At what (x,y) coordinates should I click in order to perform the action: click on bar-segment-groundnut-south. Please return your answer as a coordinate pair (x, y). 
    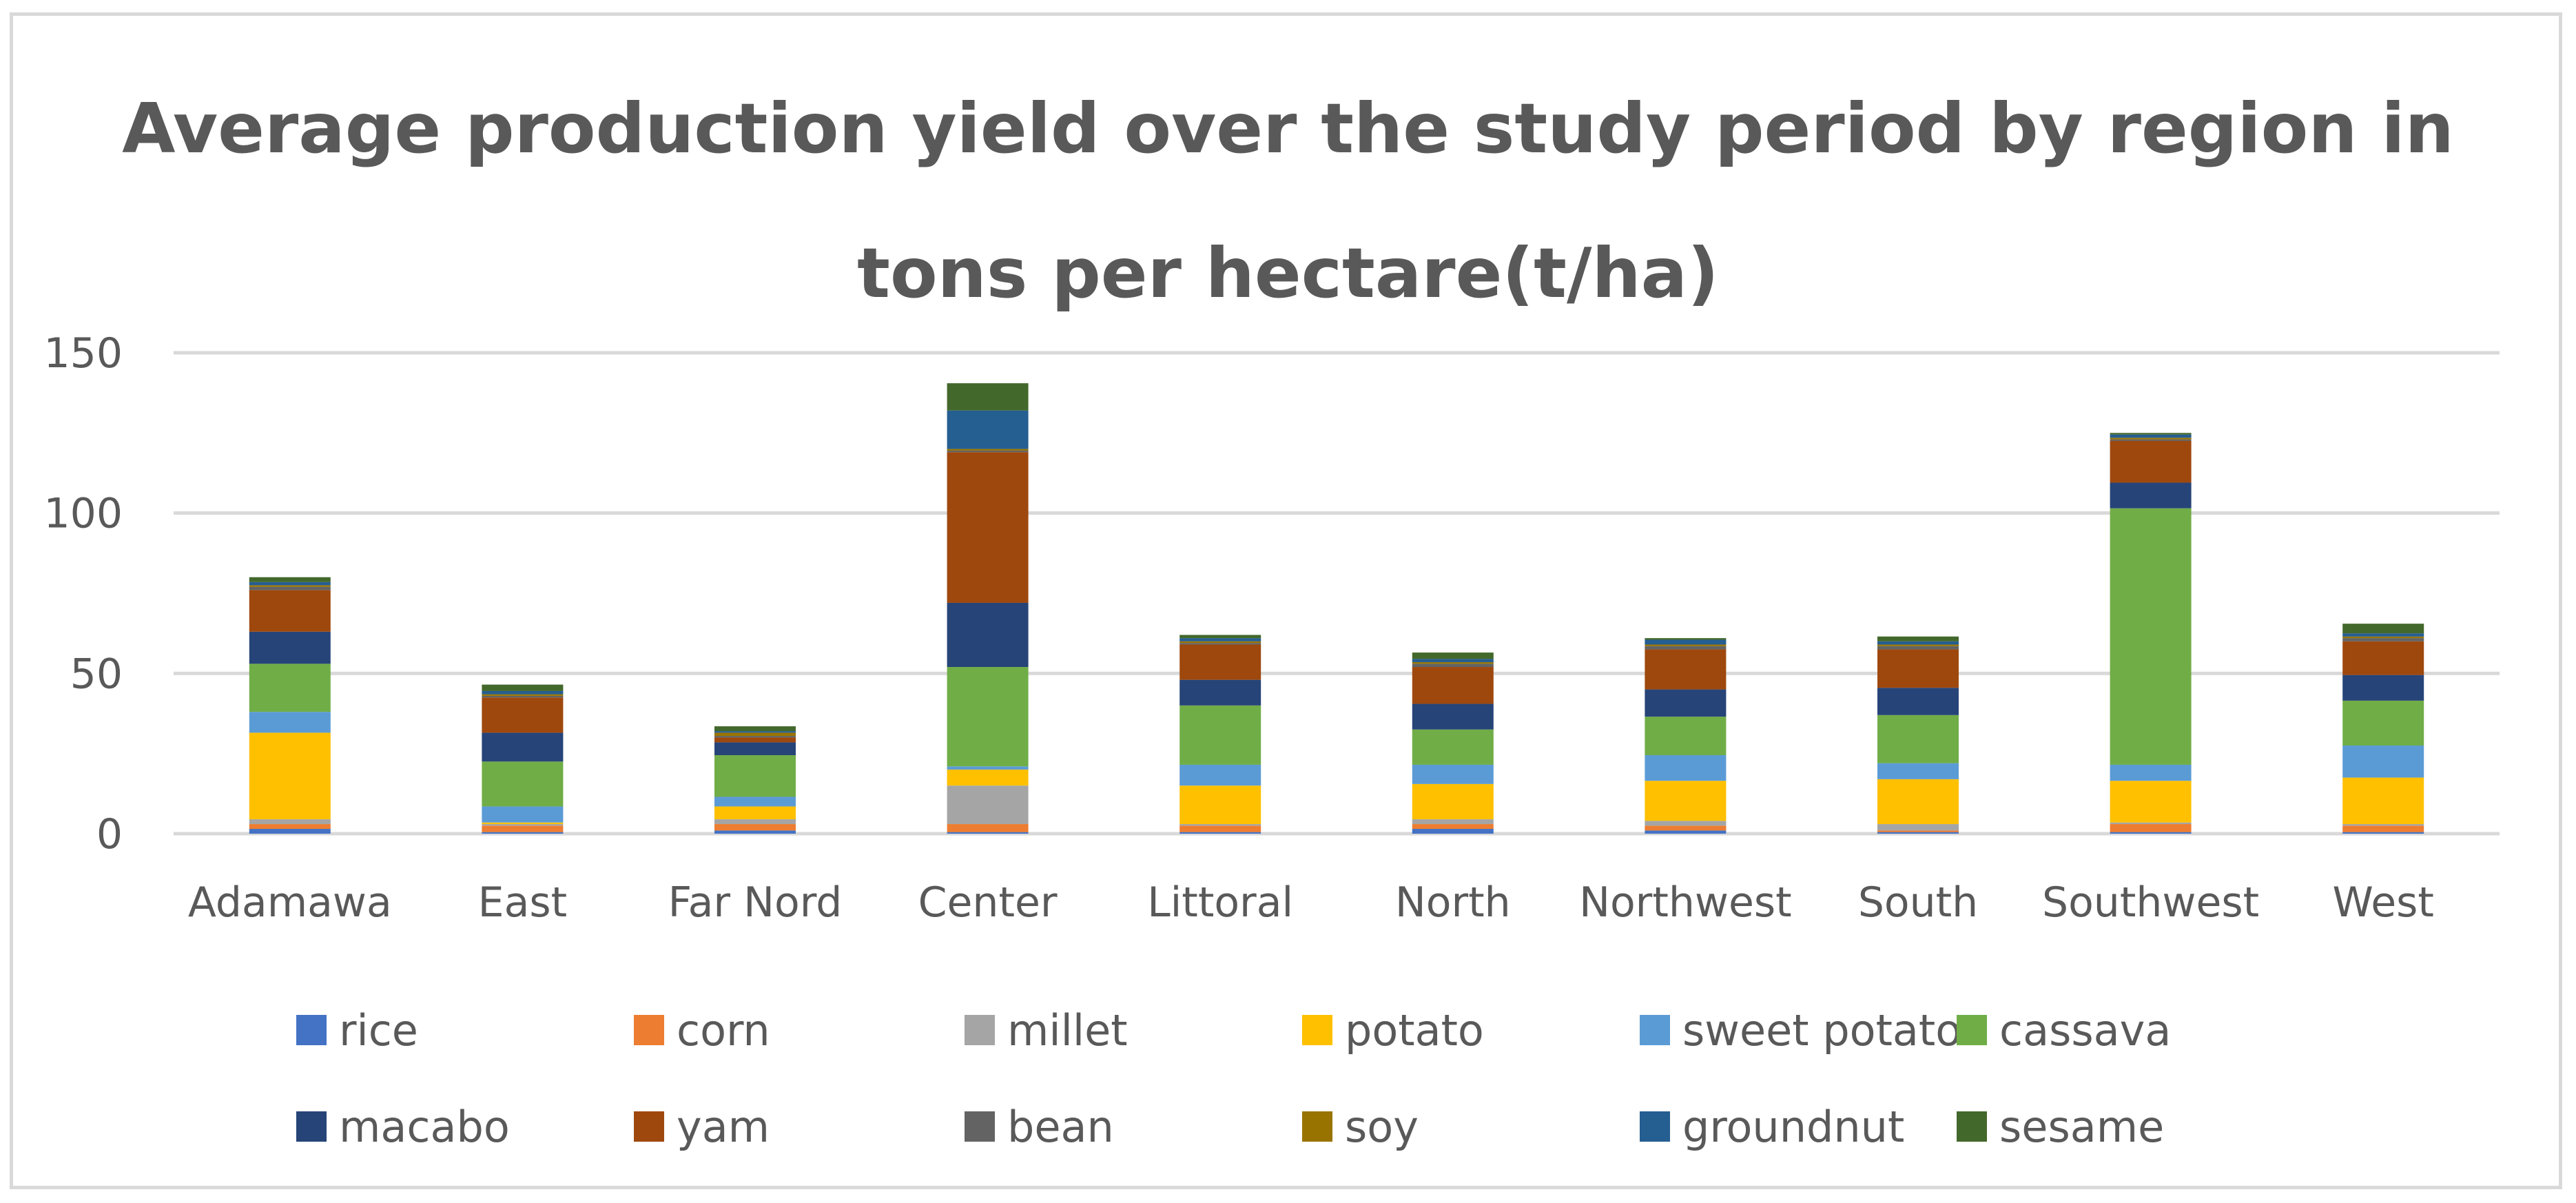
    Looking at the image, I should click on (1918, 643).